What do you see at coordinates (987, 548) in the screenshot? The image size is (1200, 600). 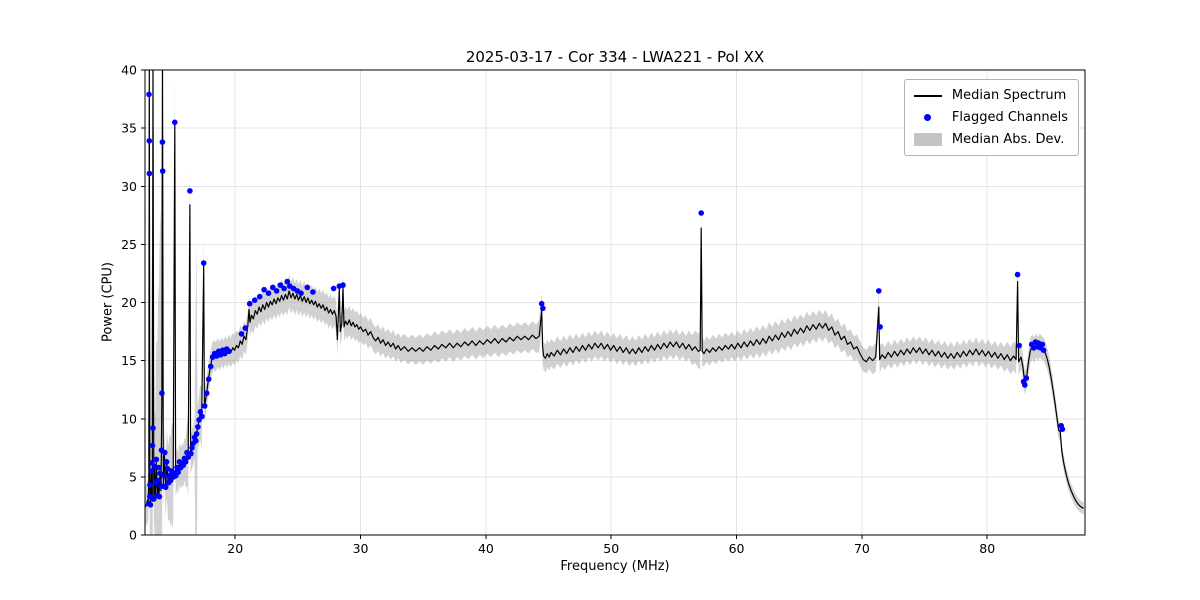 I see `svg-text: 80` at bounding box center [987, 548].